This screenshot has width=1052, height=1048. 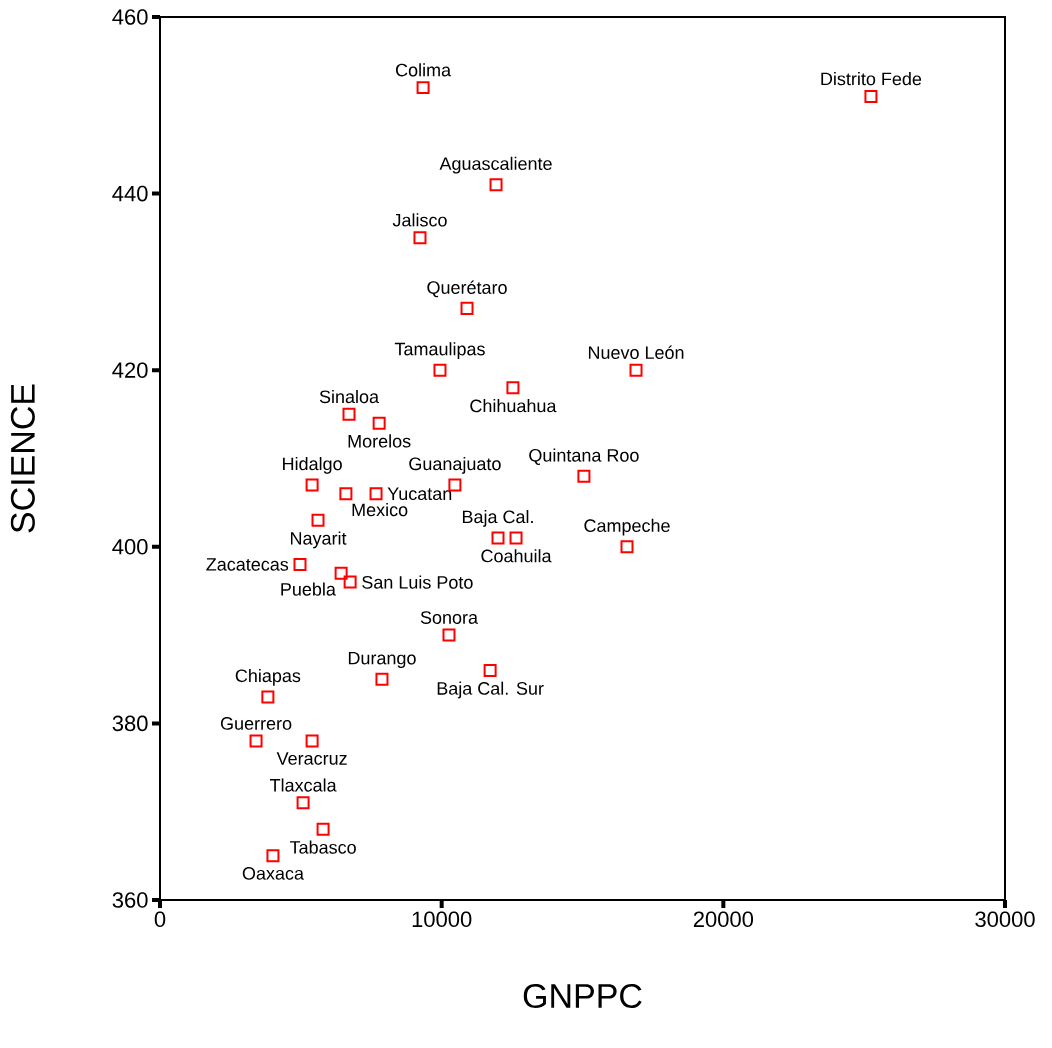 What do you see at coordinates (439, 350) in the screenshot?
I see `annotation: Tamaulipas` at bounding box center [439, 350].